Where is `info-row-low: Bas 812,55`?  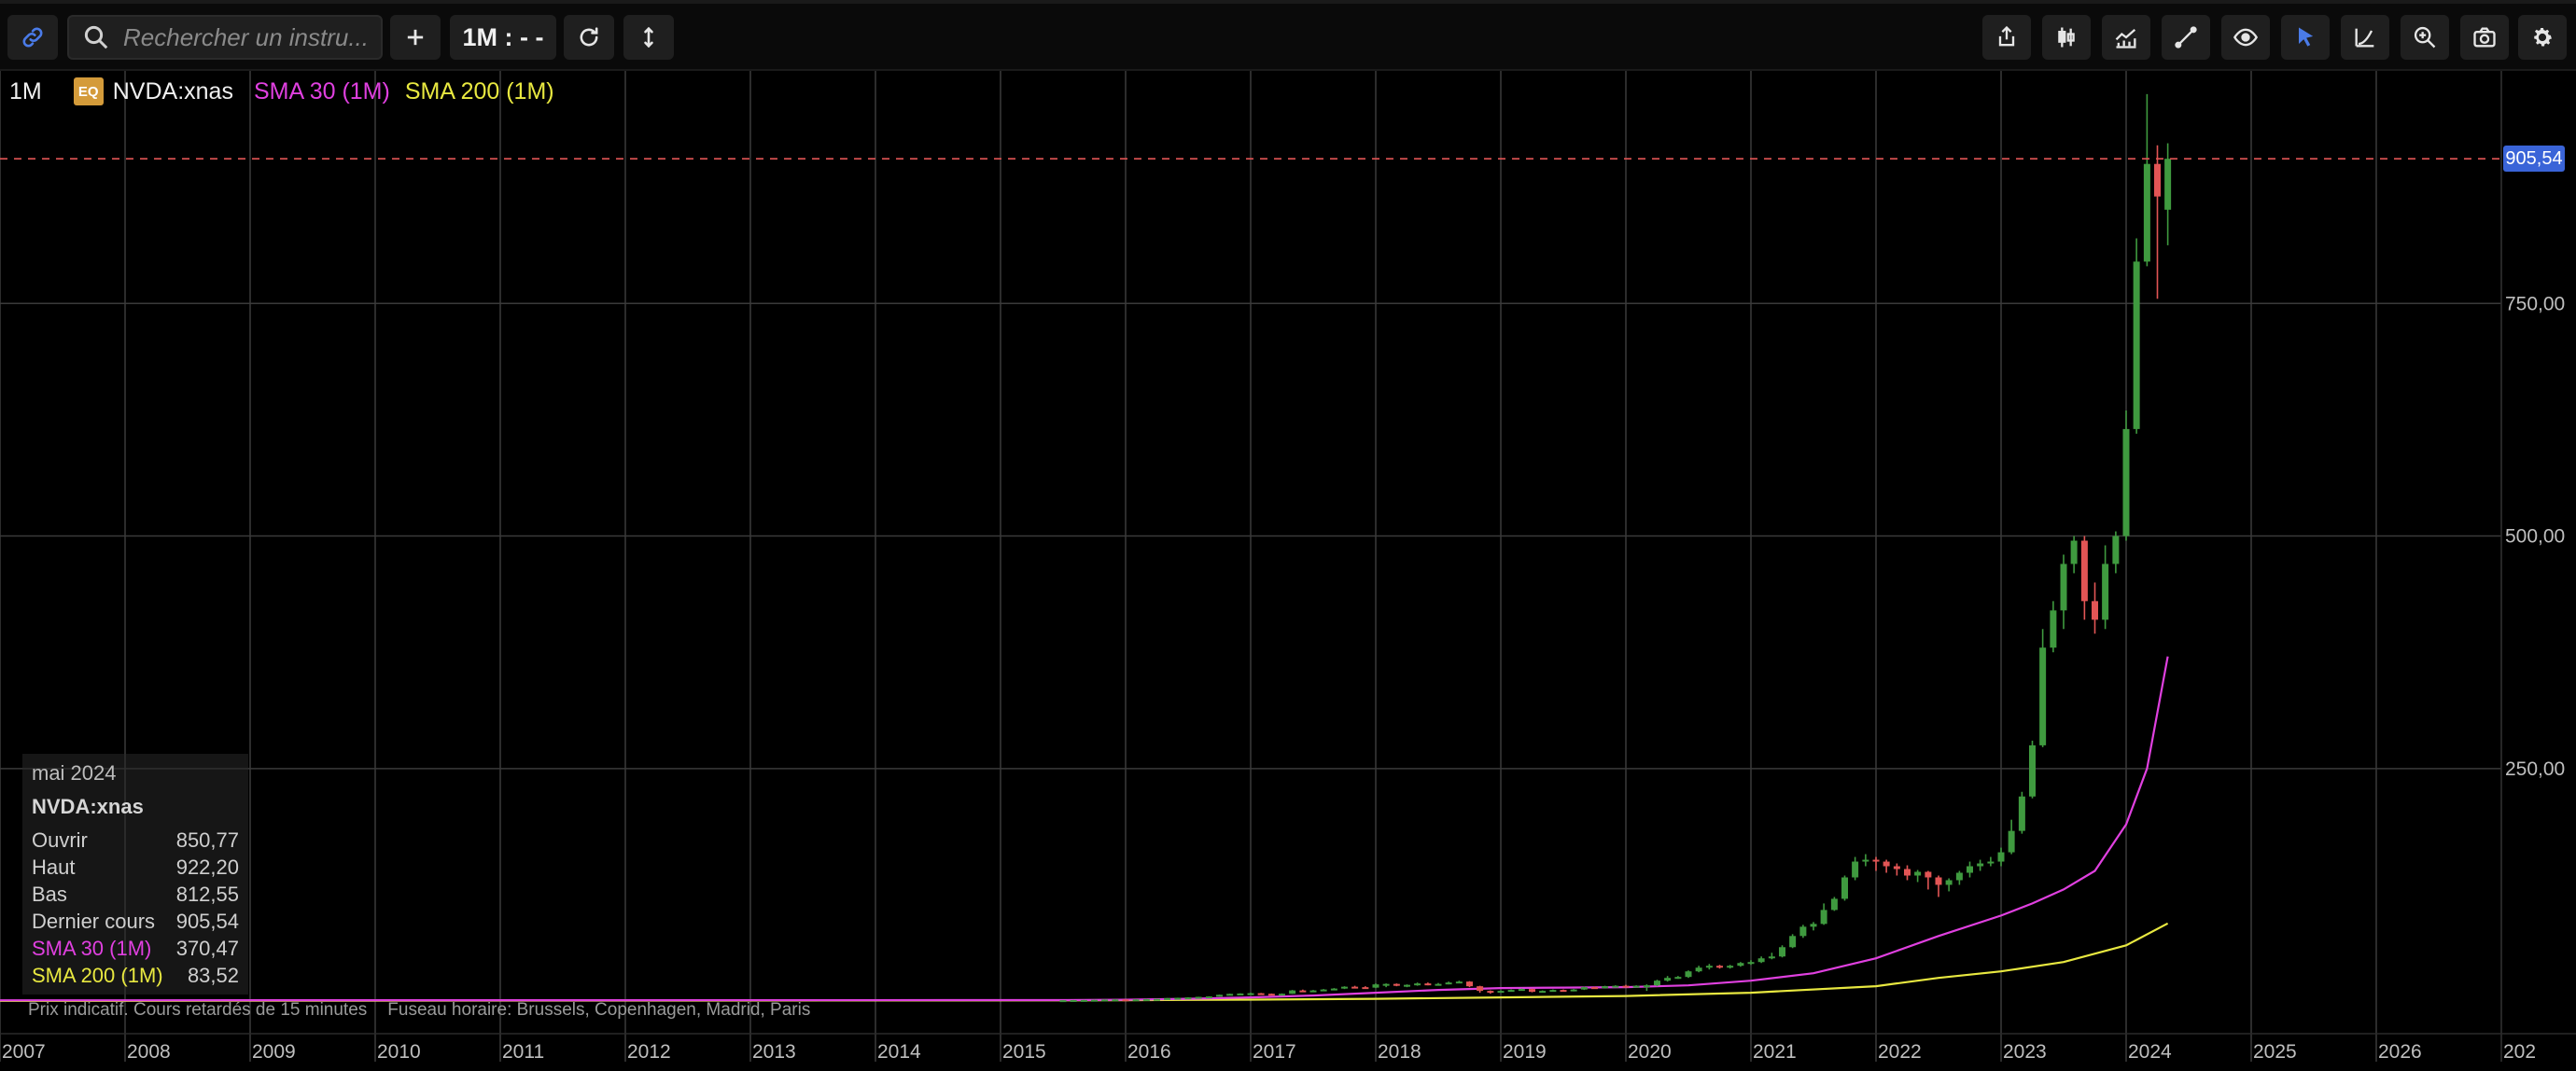 info-row-low: Bas 812,55 is located at coordinates (135, 894).